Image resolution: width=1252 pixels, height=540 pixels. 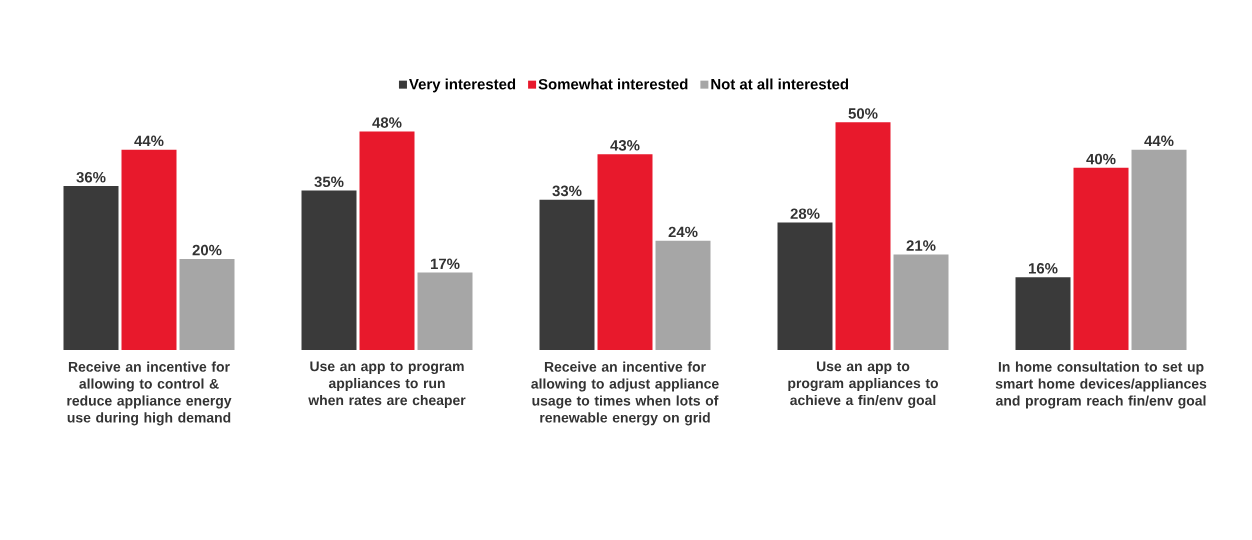 I want to click on data-label: 21%, so click(x=921, y=245).